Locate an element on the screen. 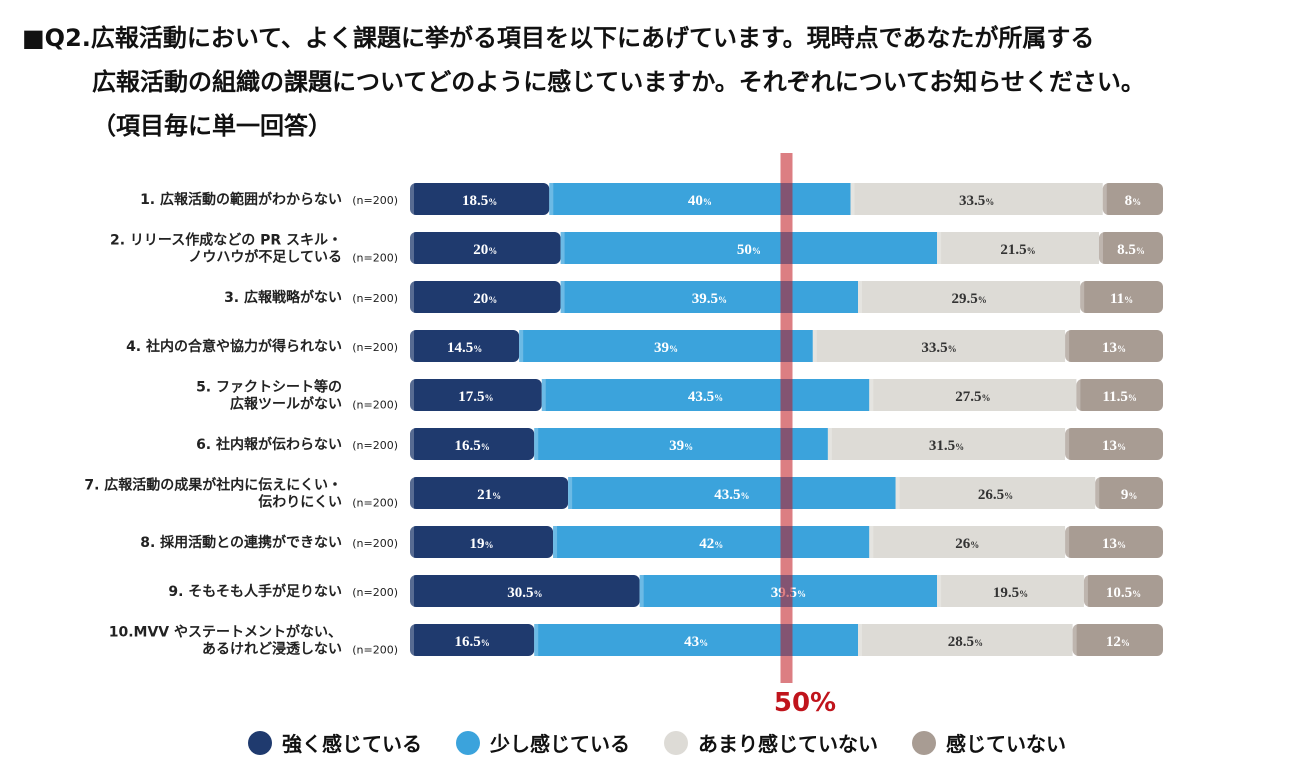 The image size is (1314, 768). bar-row: (n=200) 8. 採用活動との連携ができない 19% 42% 26% 13% is located at coordinates (651, 542).